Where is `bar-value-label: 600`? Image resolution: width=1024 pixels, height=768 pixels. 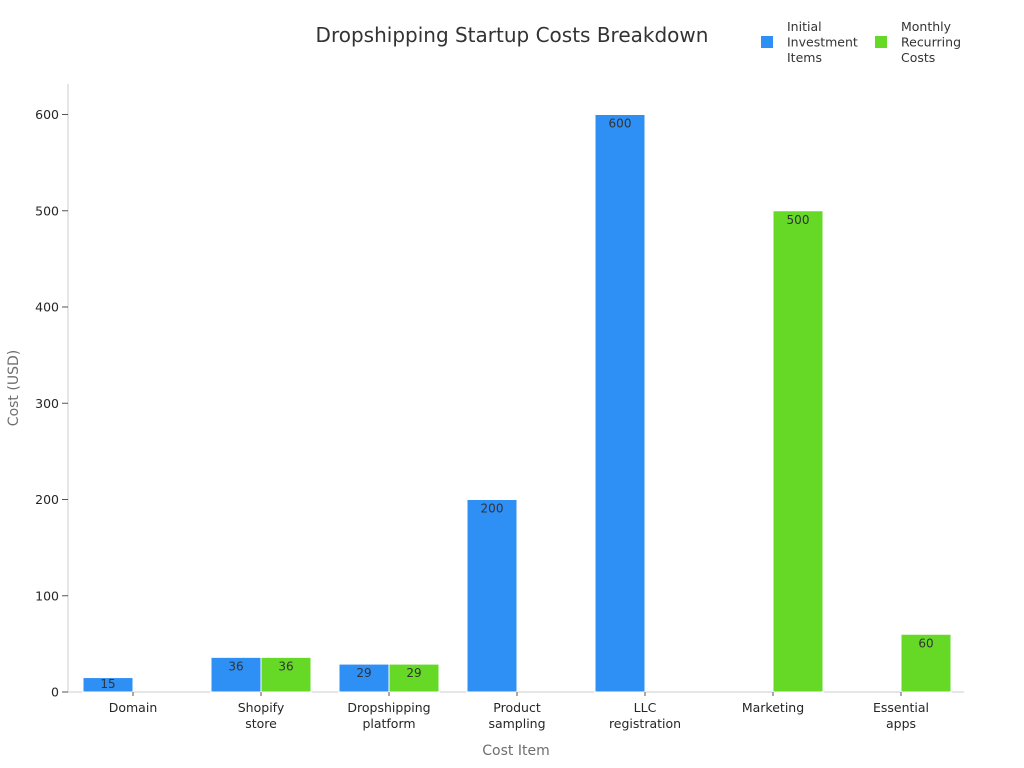
bar-value-label: 600 is located at coordinates (620, 124).